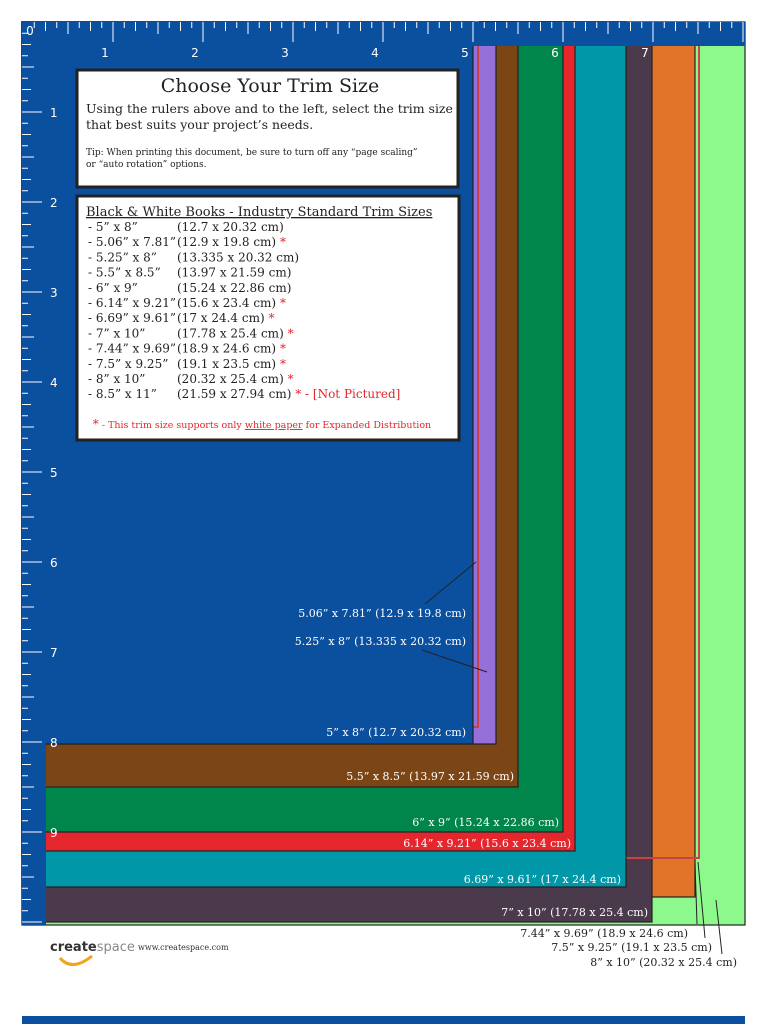 The image size is (768, 1024). I want to click on size: - 6.69” x 9.61”, so click(132, 318).